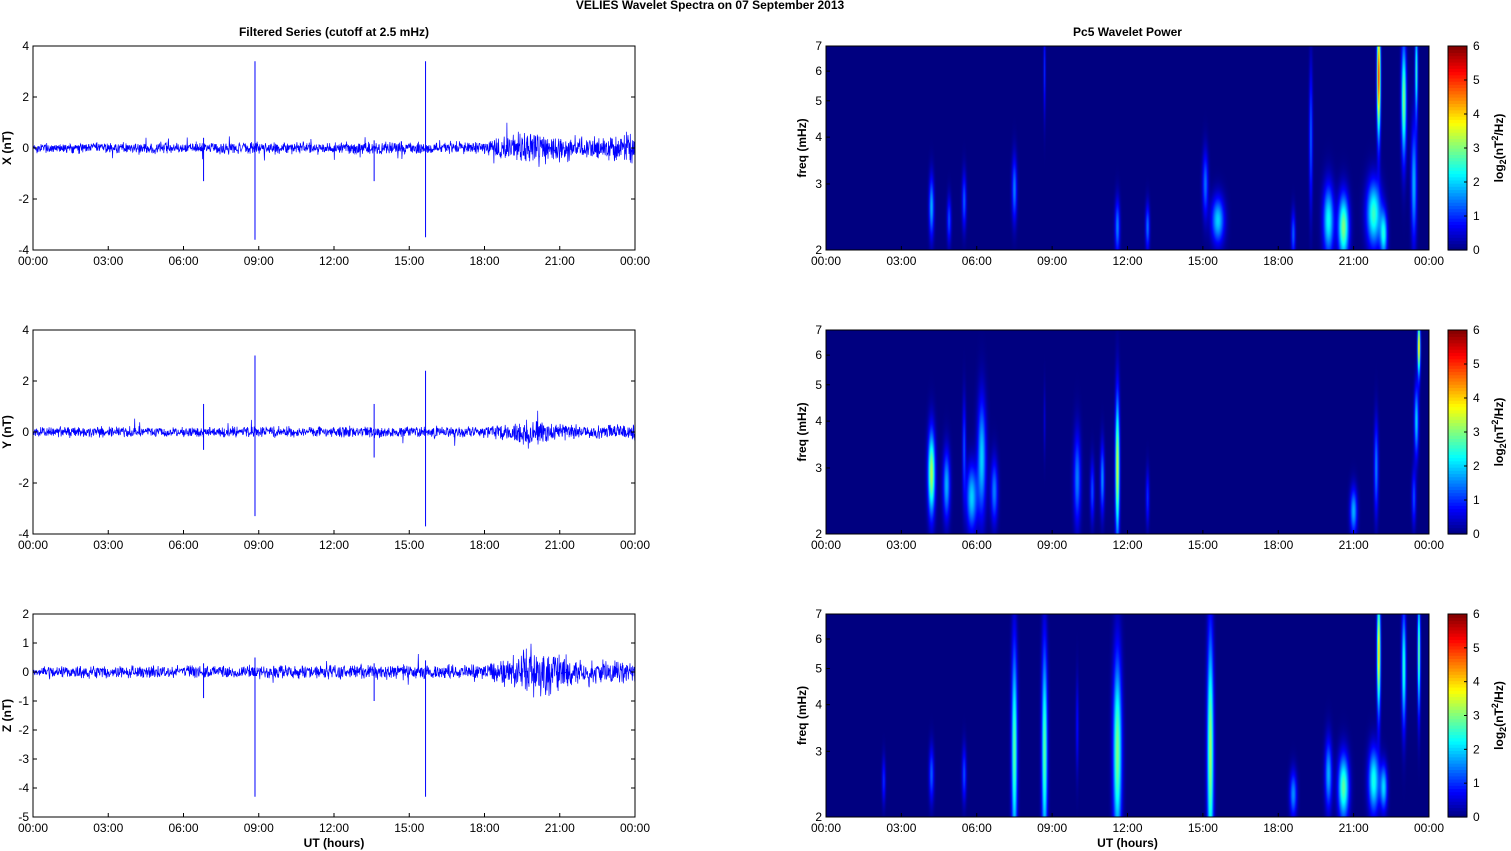 The width and height of the screenshot is (1511, 851). I want to click on line-z-xtick-label: 03:00, so click(108, 828).